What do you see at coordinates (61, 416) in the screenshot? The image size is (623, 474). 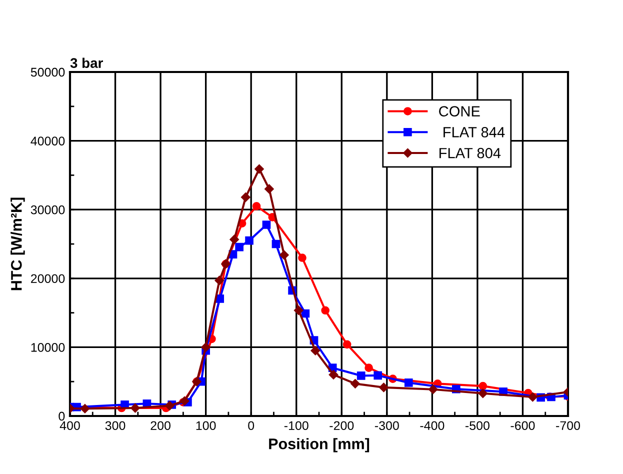 I see `y-tick-label: 0` at bounding box center [61, 416].